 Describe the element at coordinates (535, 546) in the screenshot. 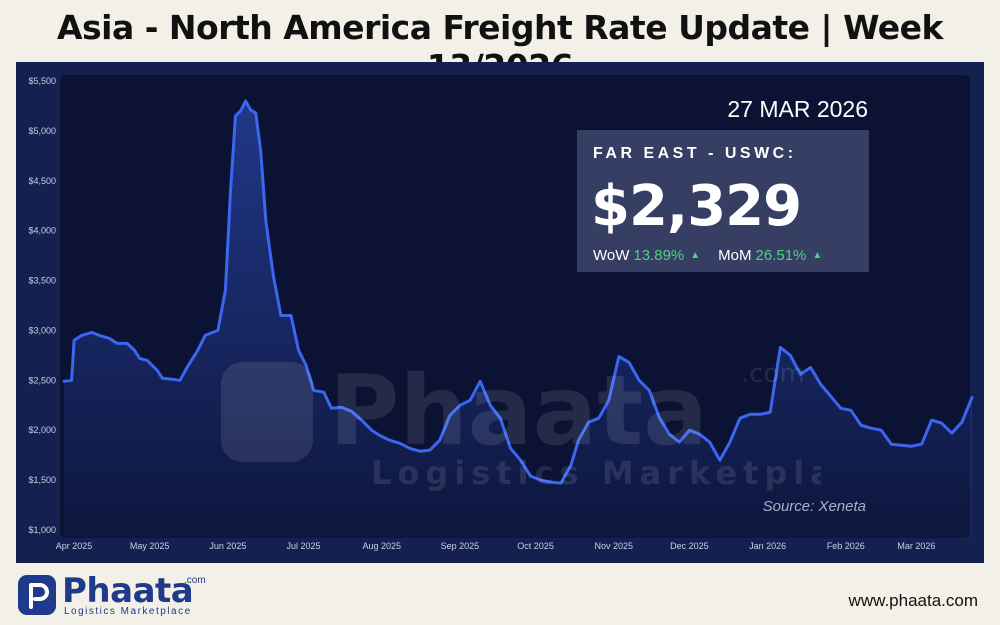

I see `x-tick-label: Oct 2025` at that location.